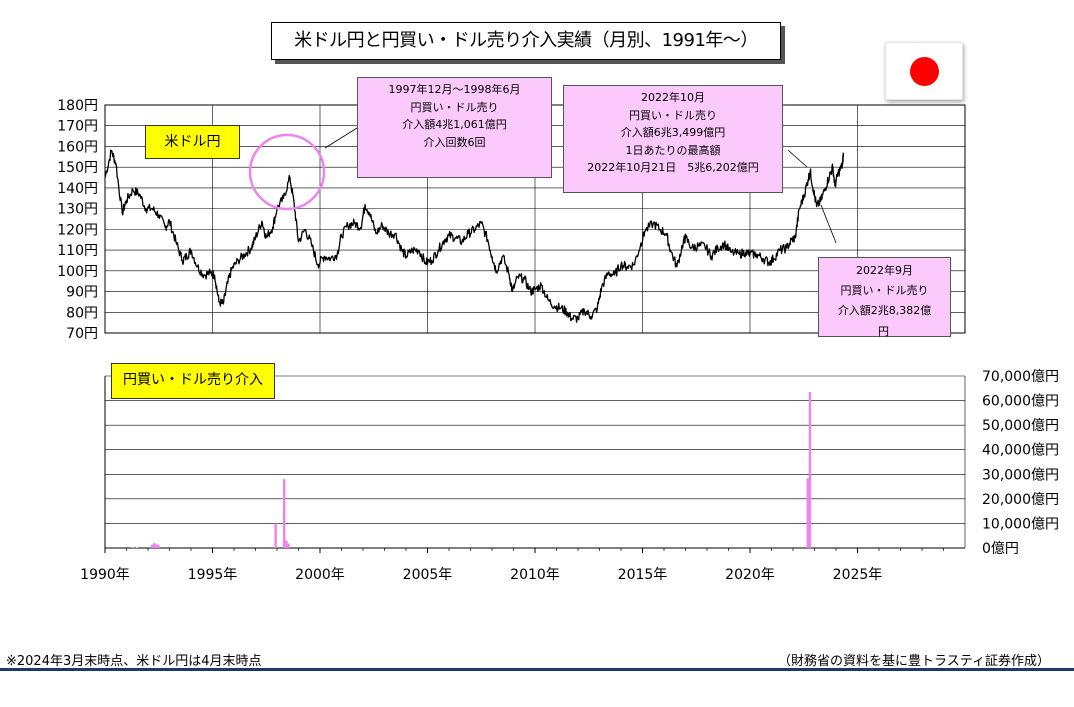 The height and width of the screenshot is (707, 1074). I want to click on intervention-bars, so click(471, 469).